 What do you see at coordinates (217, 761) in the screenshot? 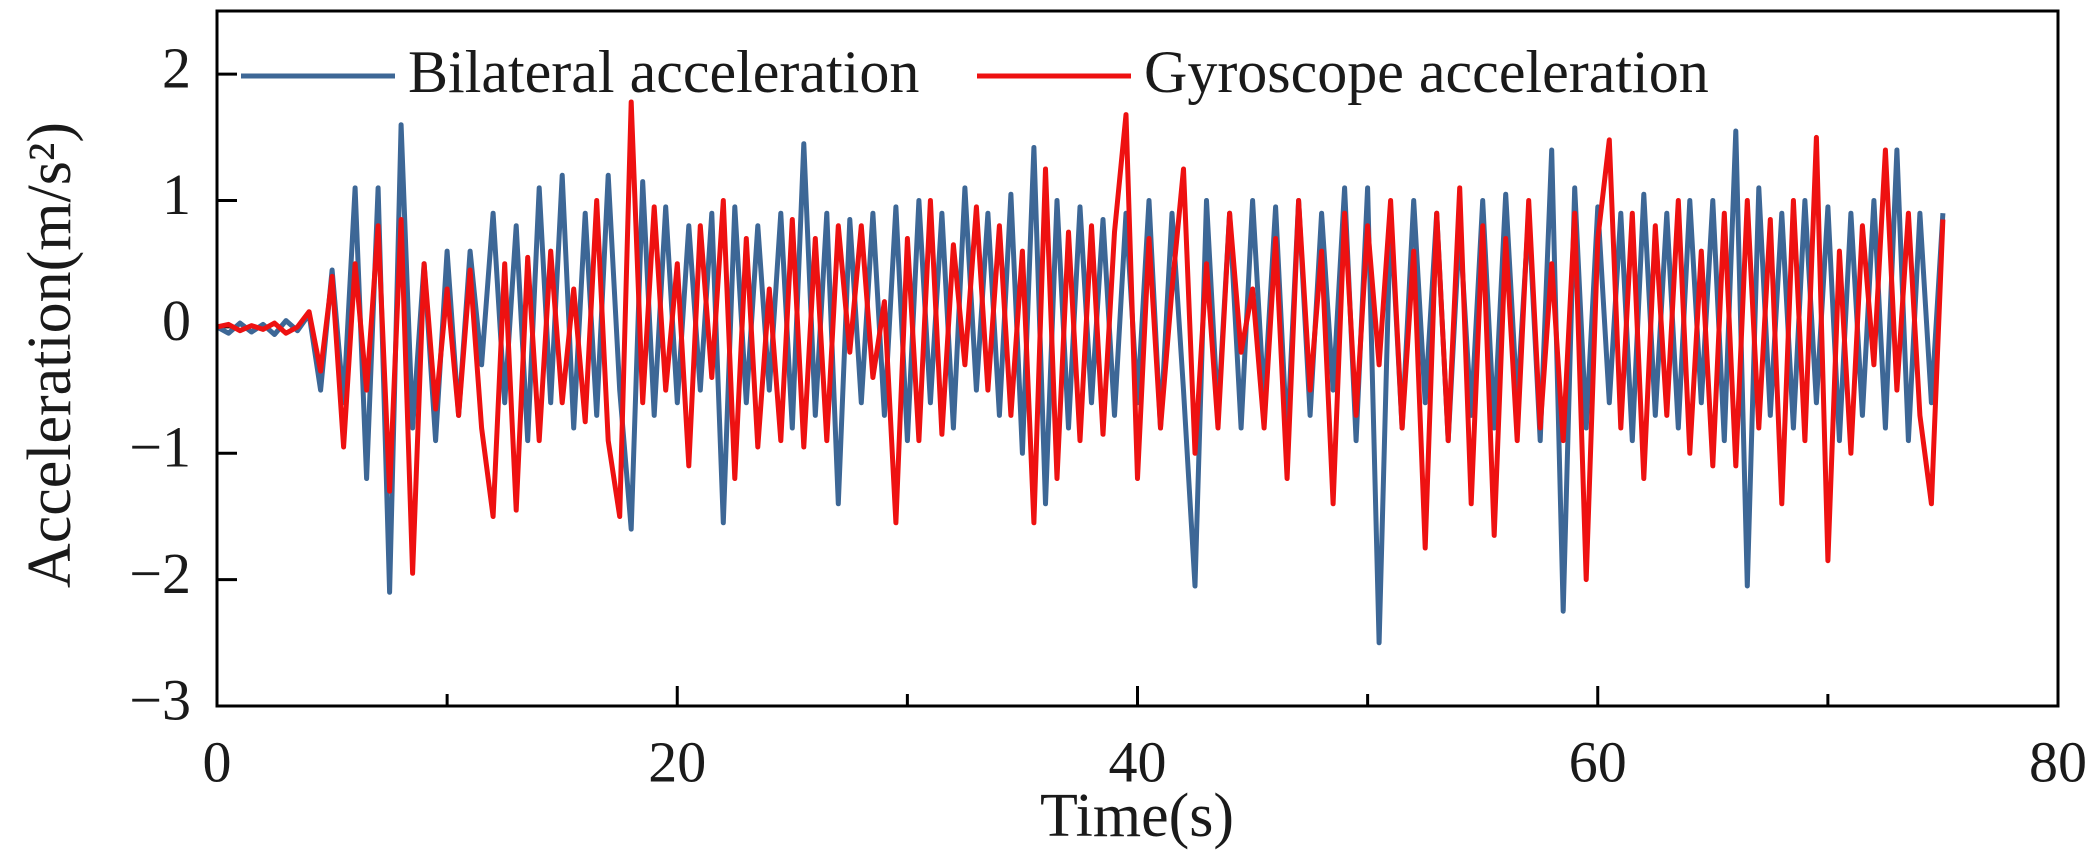
I see `x-tick-label: 0` at bounding box center [217, 761].